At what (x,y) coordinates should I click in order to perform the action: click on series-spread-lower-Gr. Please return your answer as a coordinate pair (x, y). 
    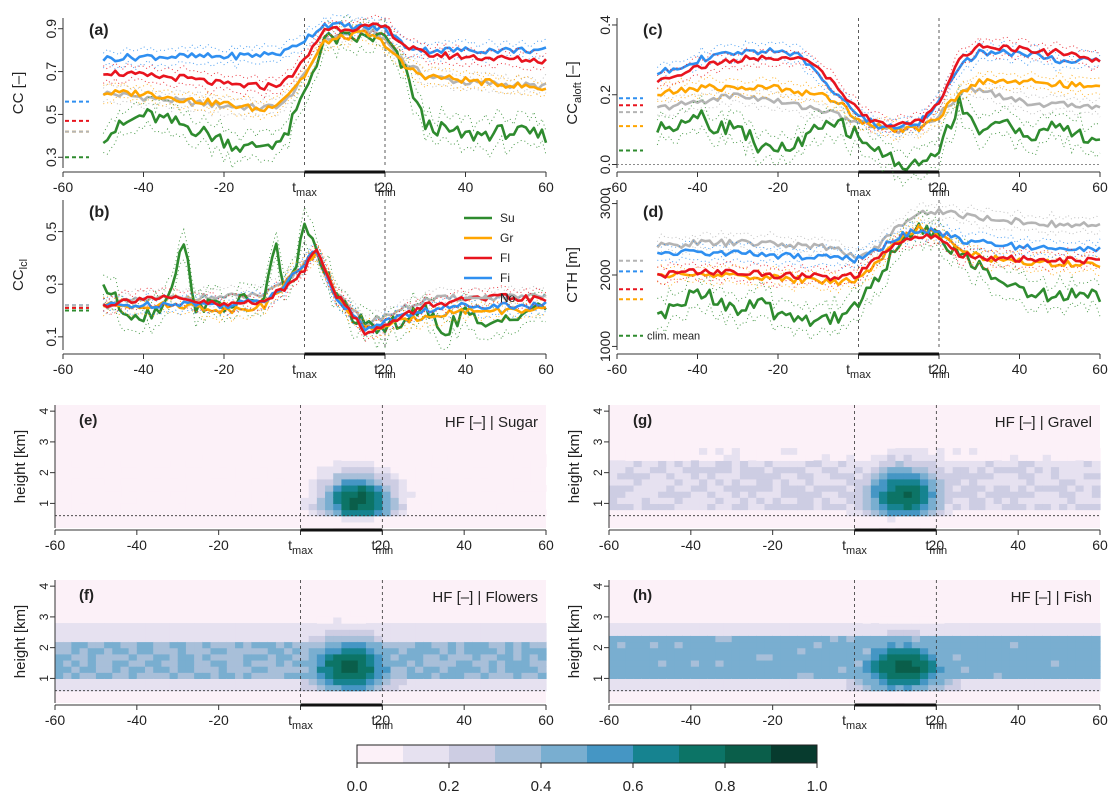
    Looking at the image, I should click on (324, 299).